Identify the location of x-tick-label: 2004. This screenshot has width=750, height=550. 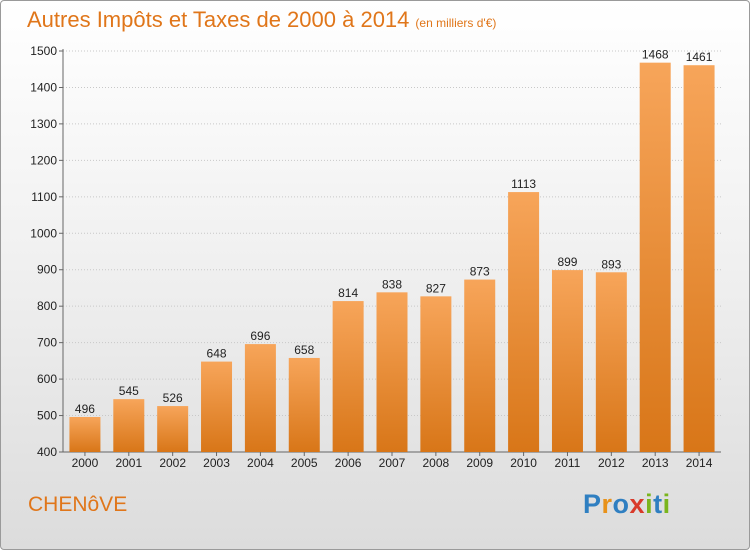
(260, 463).